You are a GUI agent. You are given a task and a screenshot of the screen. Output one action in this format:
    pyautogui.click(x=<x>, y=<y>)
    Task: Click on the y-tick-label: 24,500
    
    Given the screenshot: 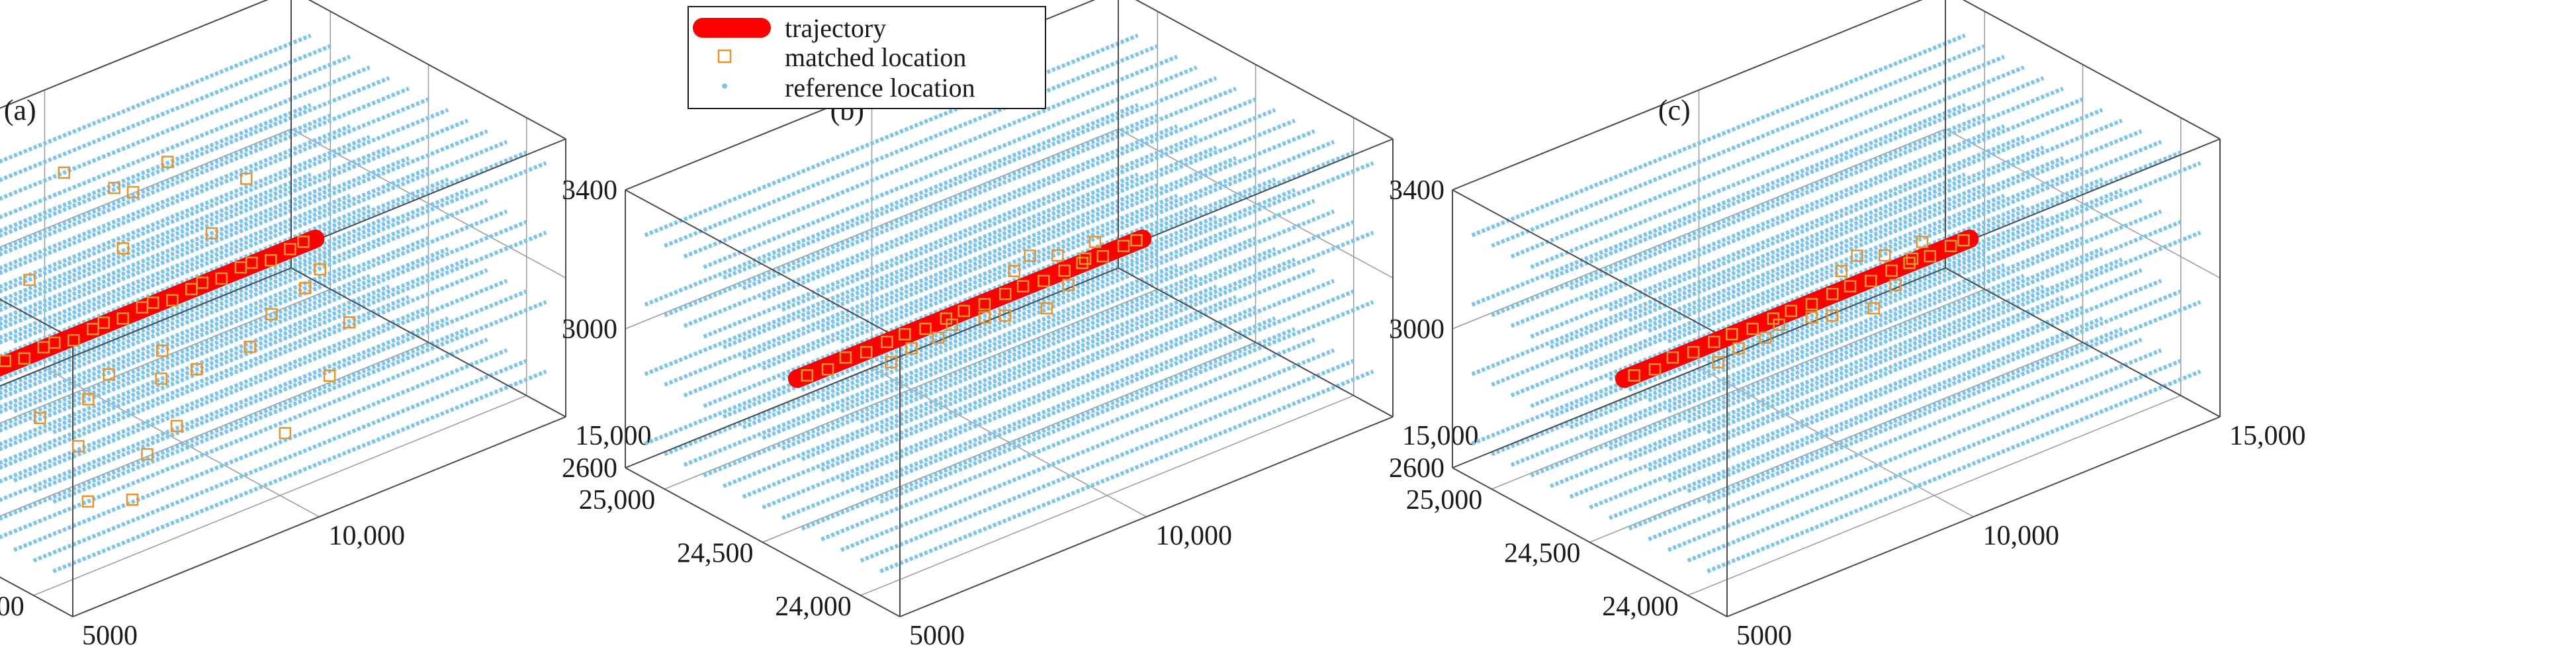 What is the action you would take?
    pyautogui.click(x=1542, y=554)
    